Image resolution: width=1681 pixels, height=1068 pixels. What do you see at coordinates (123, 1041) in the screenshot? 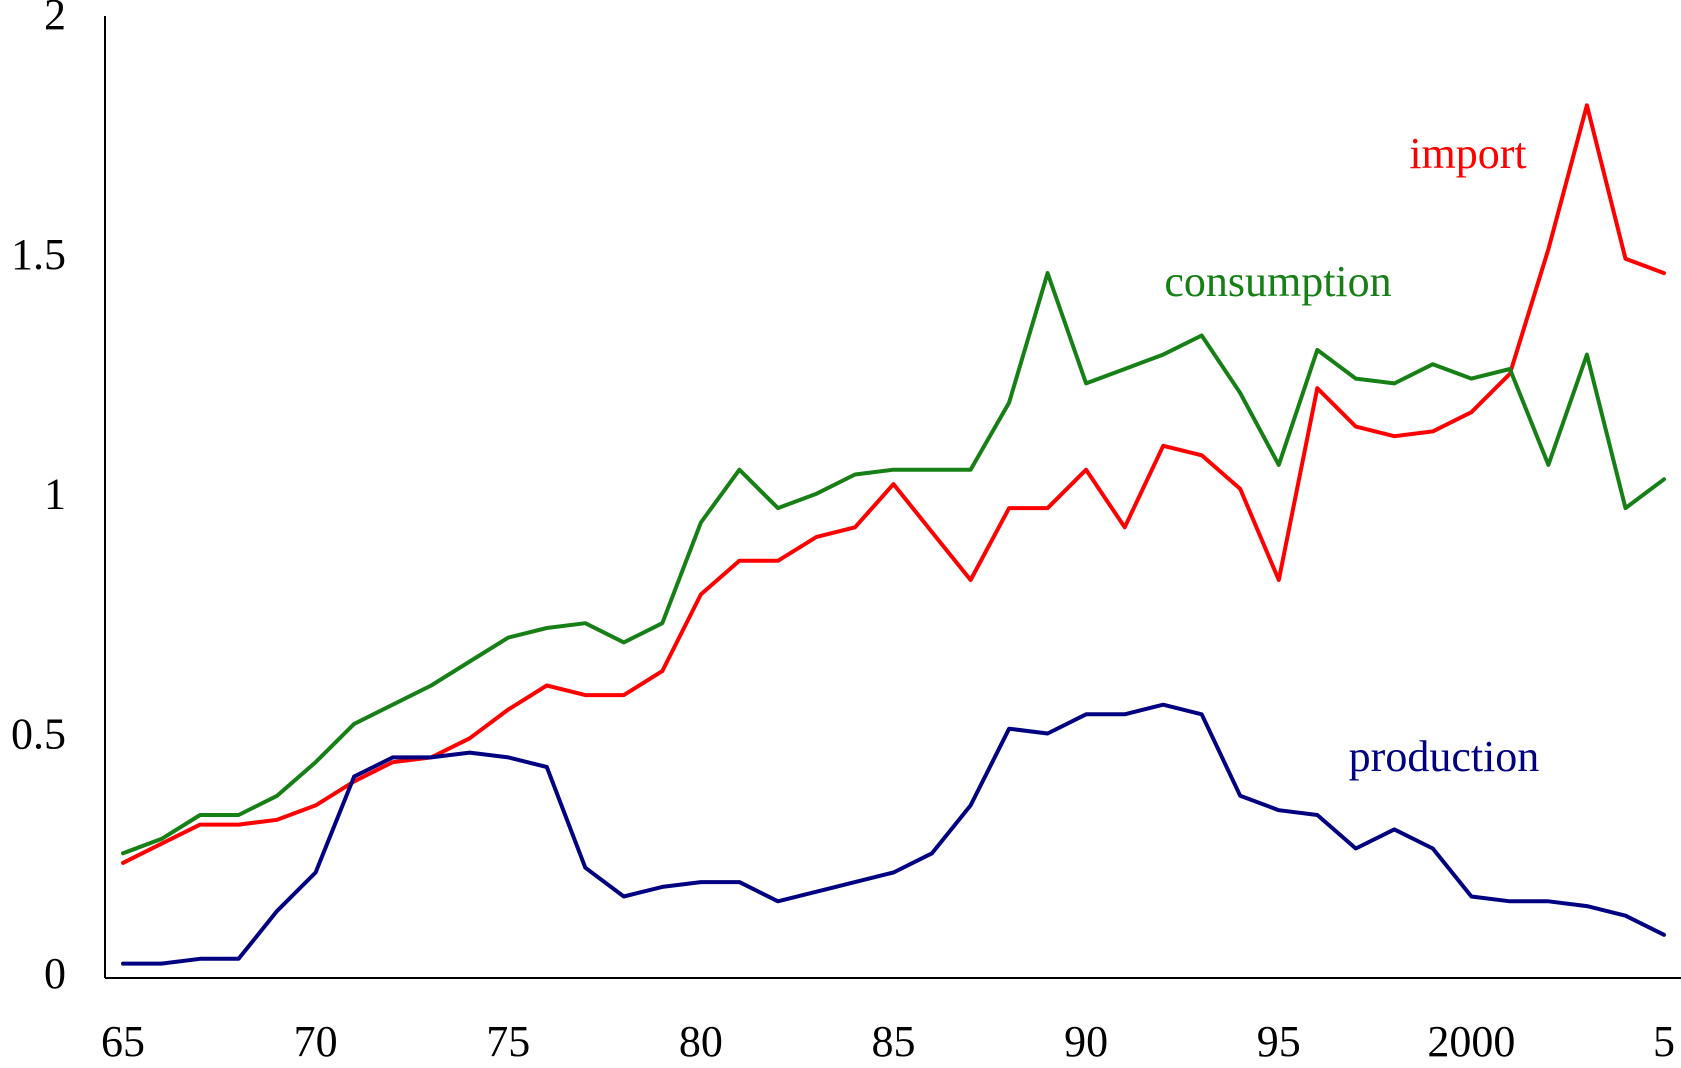
I see `x-tick-label: 65` at bounding box center [123, 1041].